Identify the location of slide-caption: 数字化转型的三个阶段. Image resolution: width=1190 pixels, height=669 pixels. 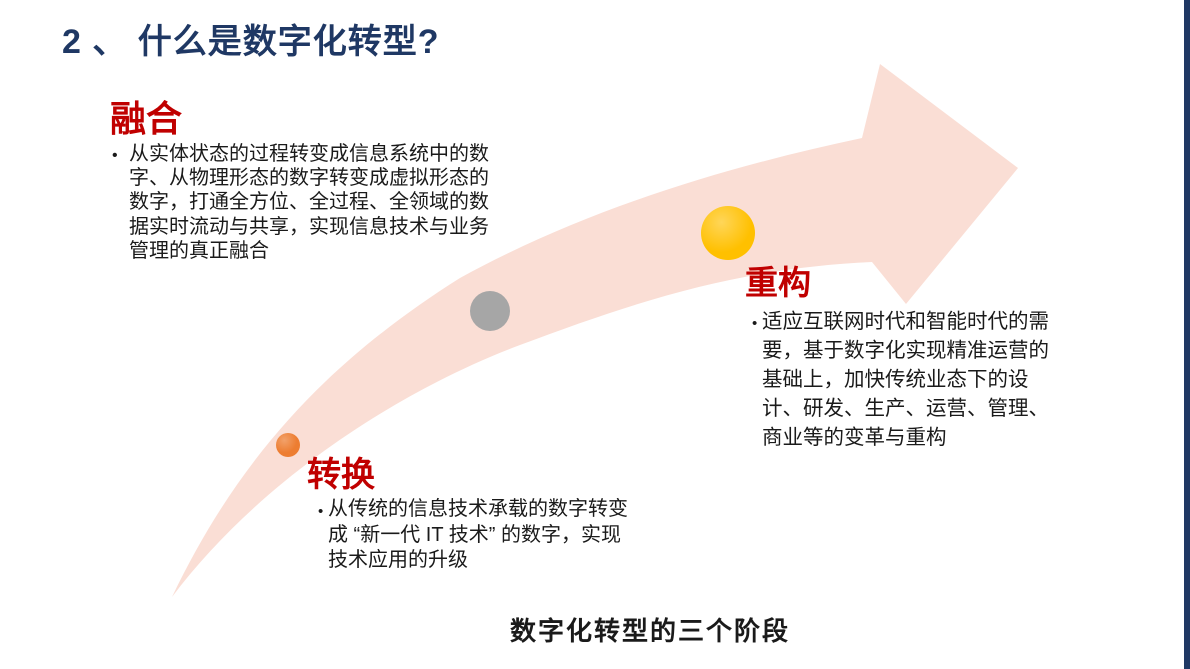
(649, 631).